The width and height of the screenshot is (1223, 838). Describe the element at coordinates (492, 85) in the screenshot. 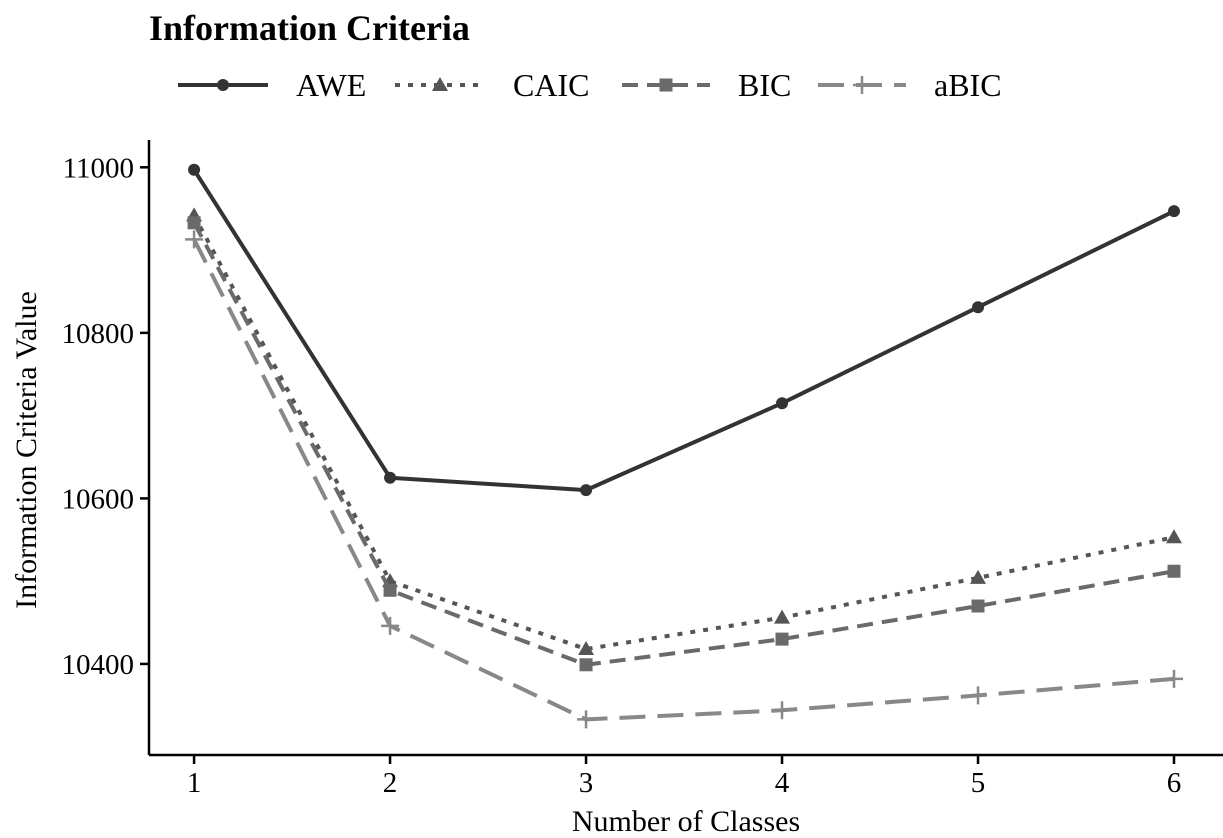

I see `legend-item-caic: CAIC` at that location.